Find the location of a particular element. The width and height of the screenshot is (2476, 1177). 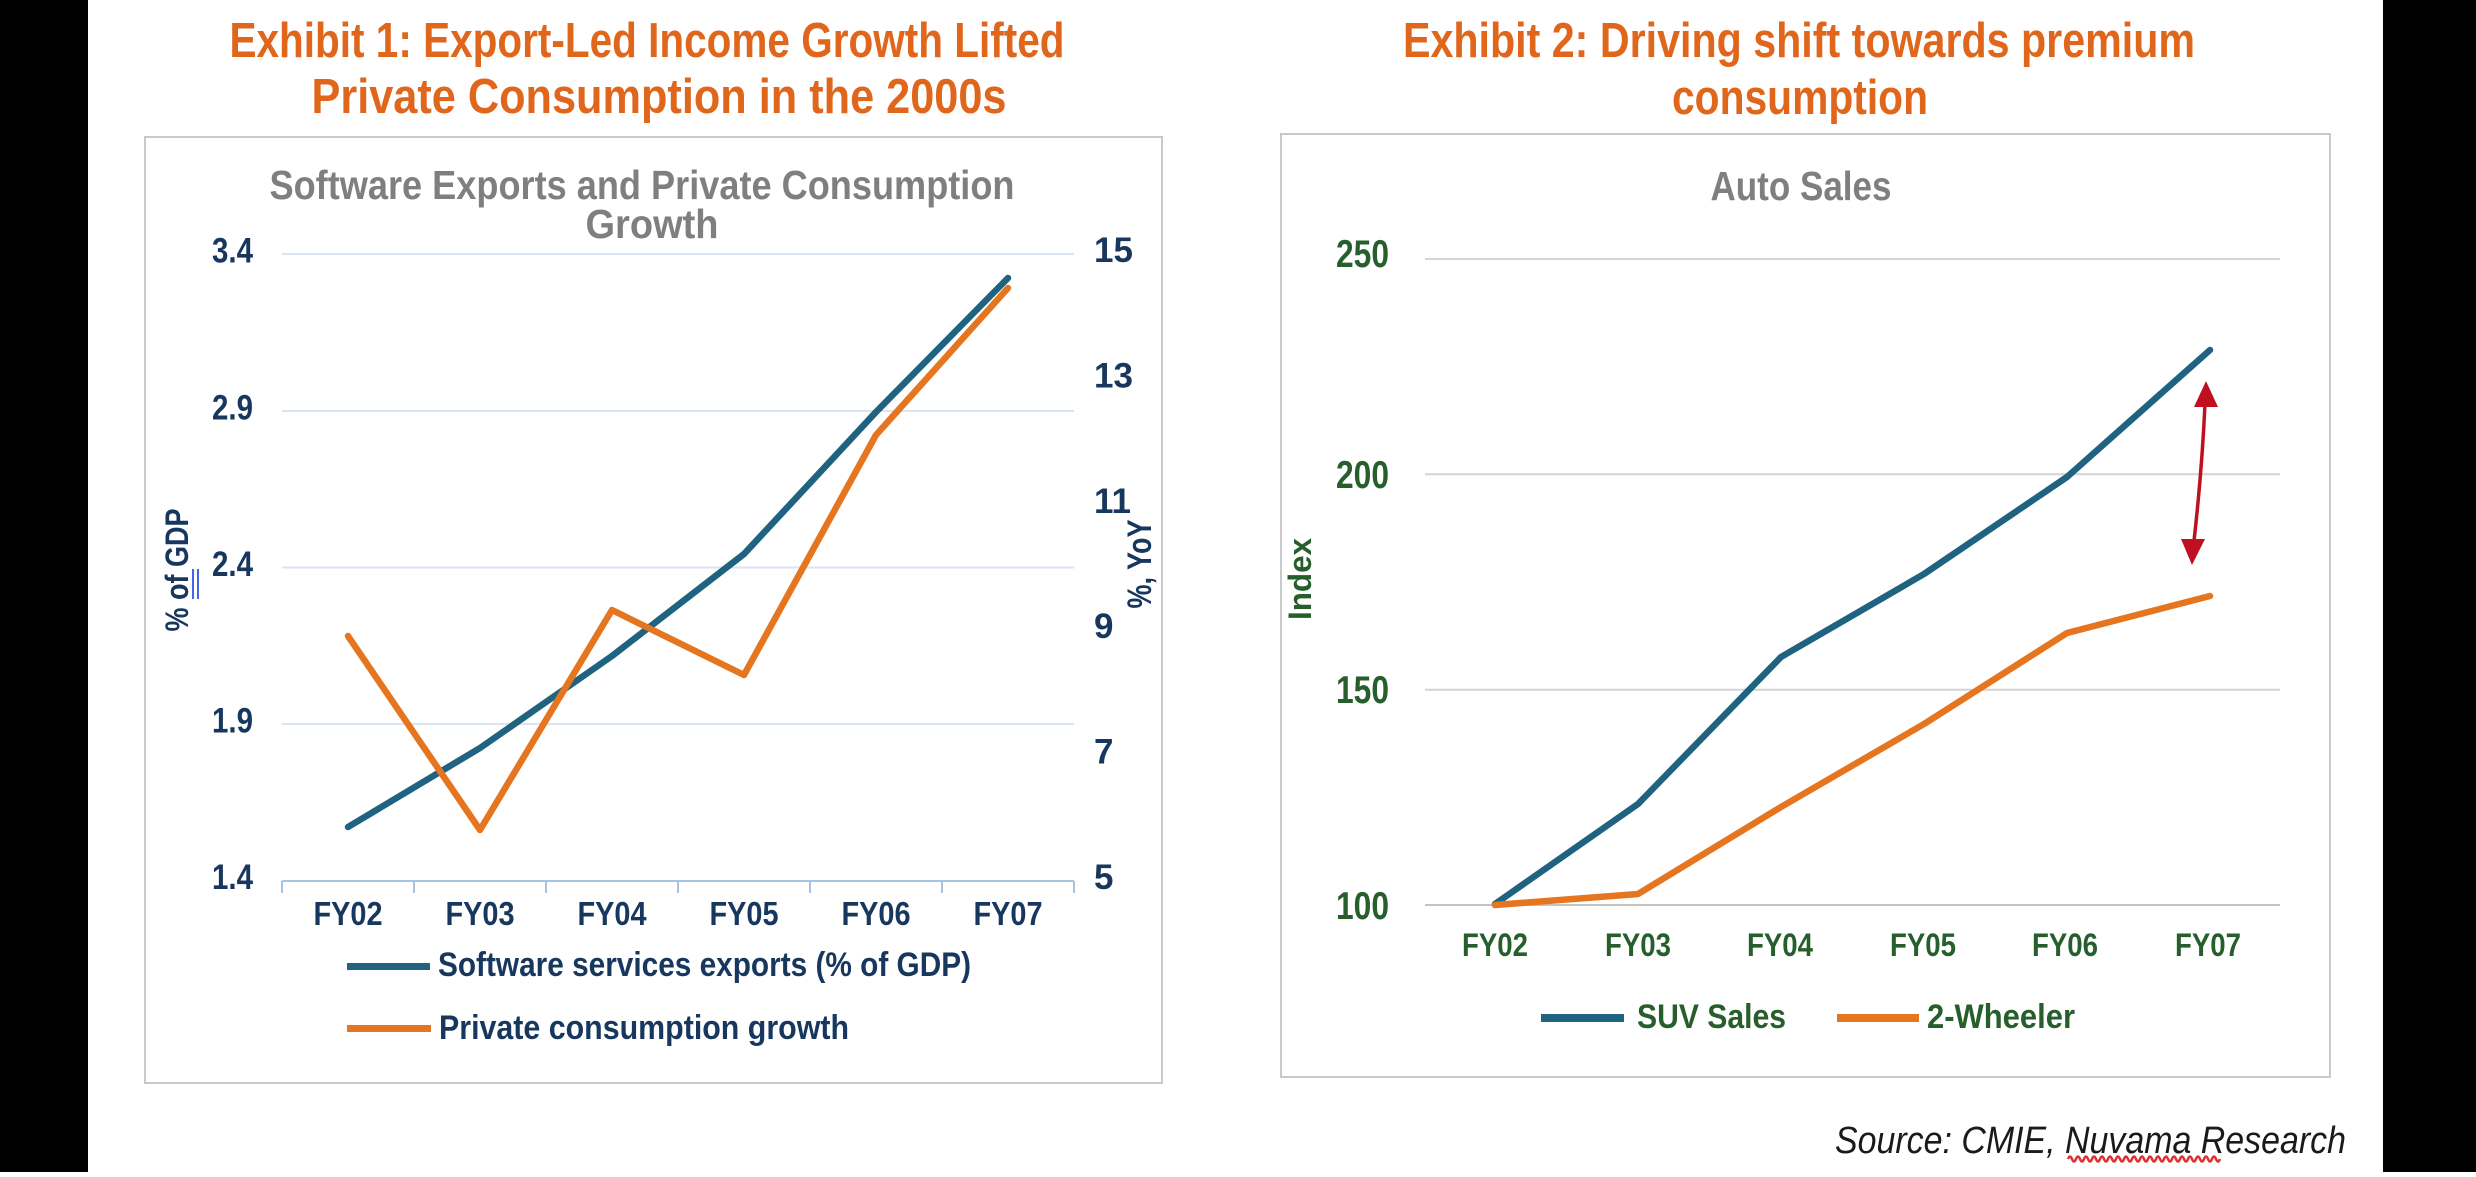

svg-text: 1.4 is located at coordinates (232, 877).